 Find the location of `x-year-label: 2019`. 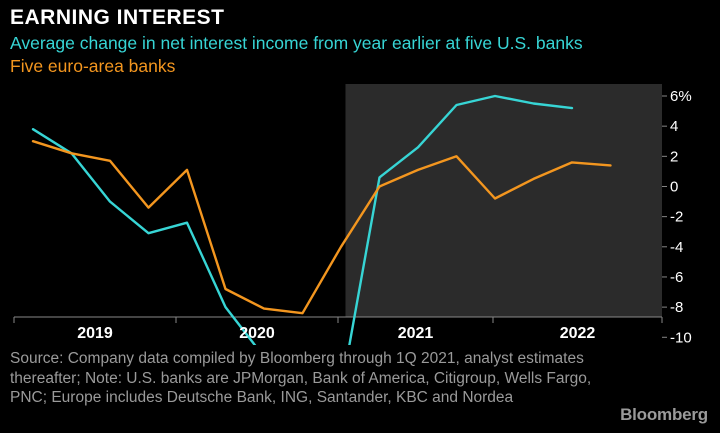

x-year-label: 2019 is located at coordinates (95, 333).